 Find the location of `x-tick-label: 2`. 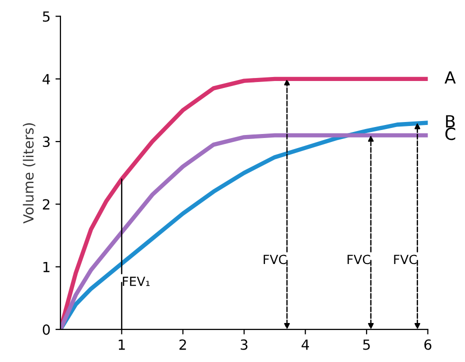

x-tick-label: 2 is located at coordinates (183, 344).